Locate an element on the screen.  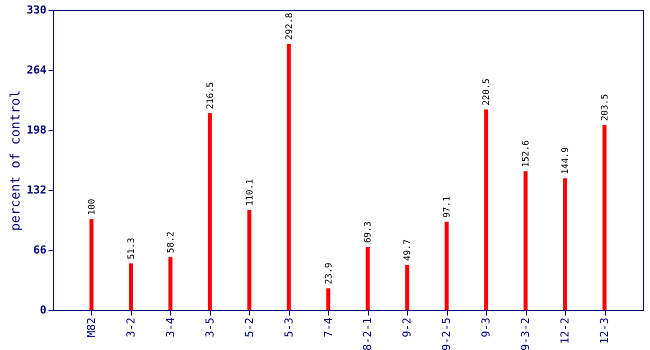
data-label: 97.1 is located at coordinates (447, 207).